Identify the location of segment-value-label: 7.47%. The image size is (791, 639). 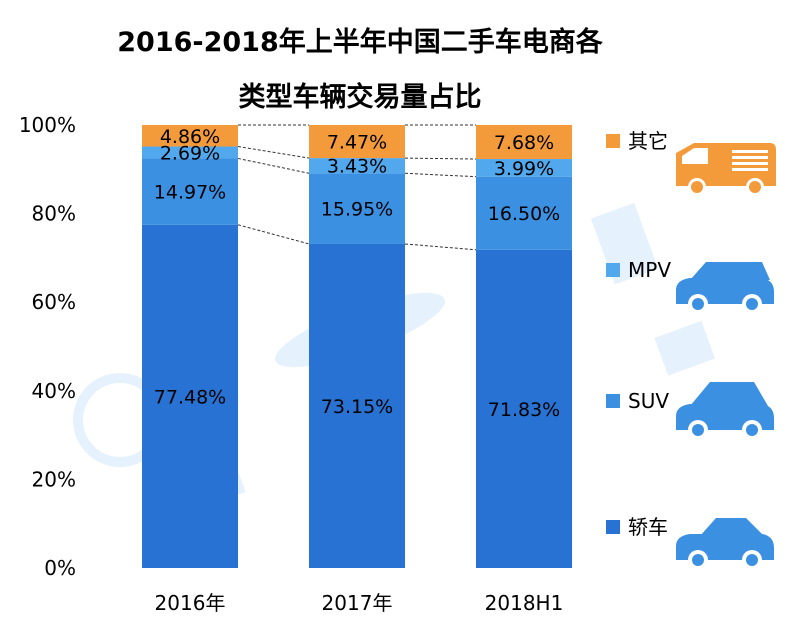
(357, 143).